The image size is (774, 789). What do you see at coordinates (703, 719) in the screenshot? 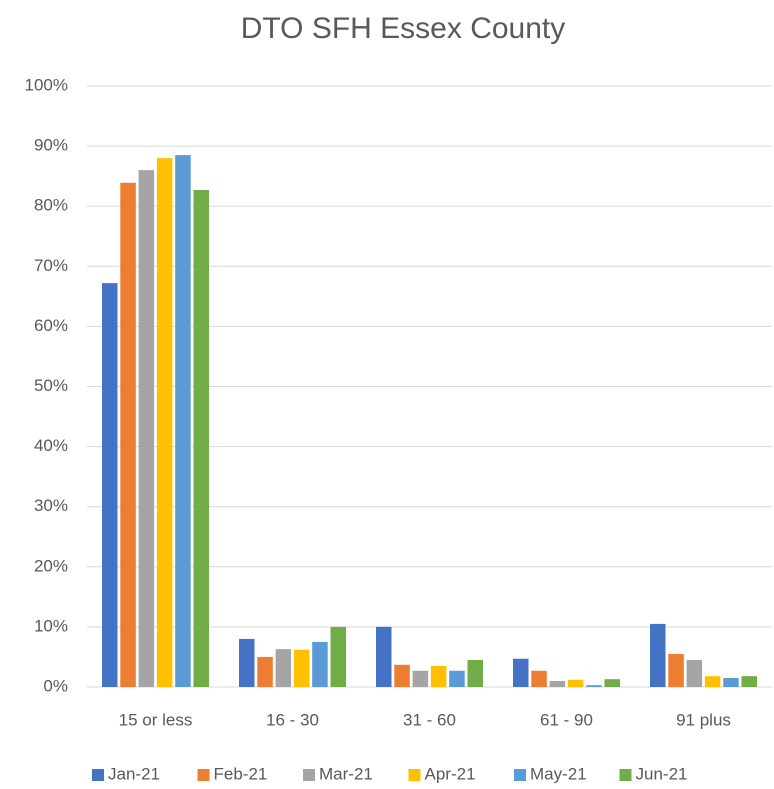
I see `x-tick-label: 91 plus` at bounding box center [703, 719].